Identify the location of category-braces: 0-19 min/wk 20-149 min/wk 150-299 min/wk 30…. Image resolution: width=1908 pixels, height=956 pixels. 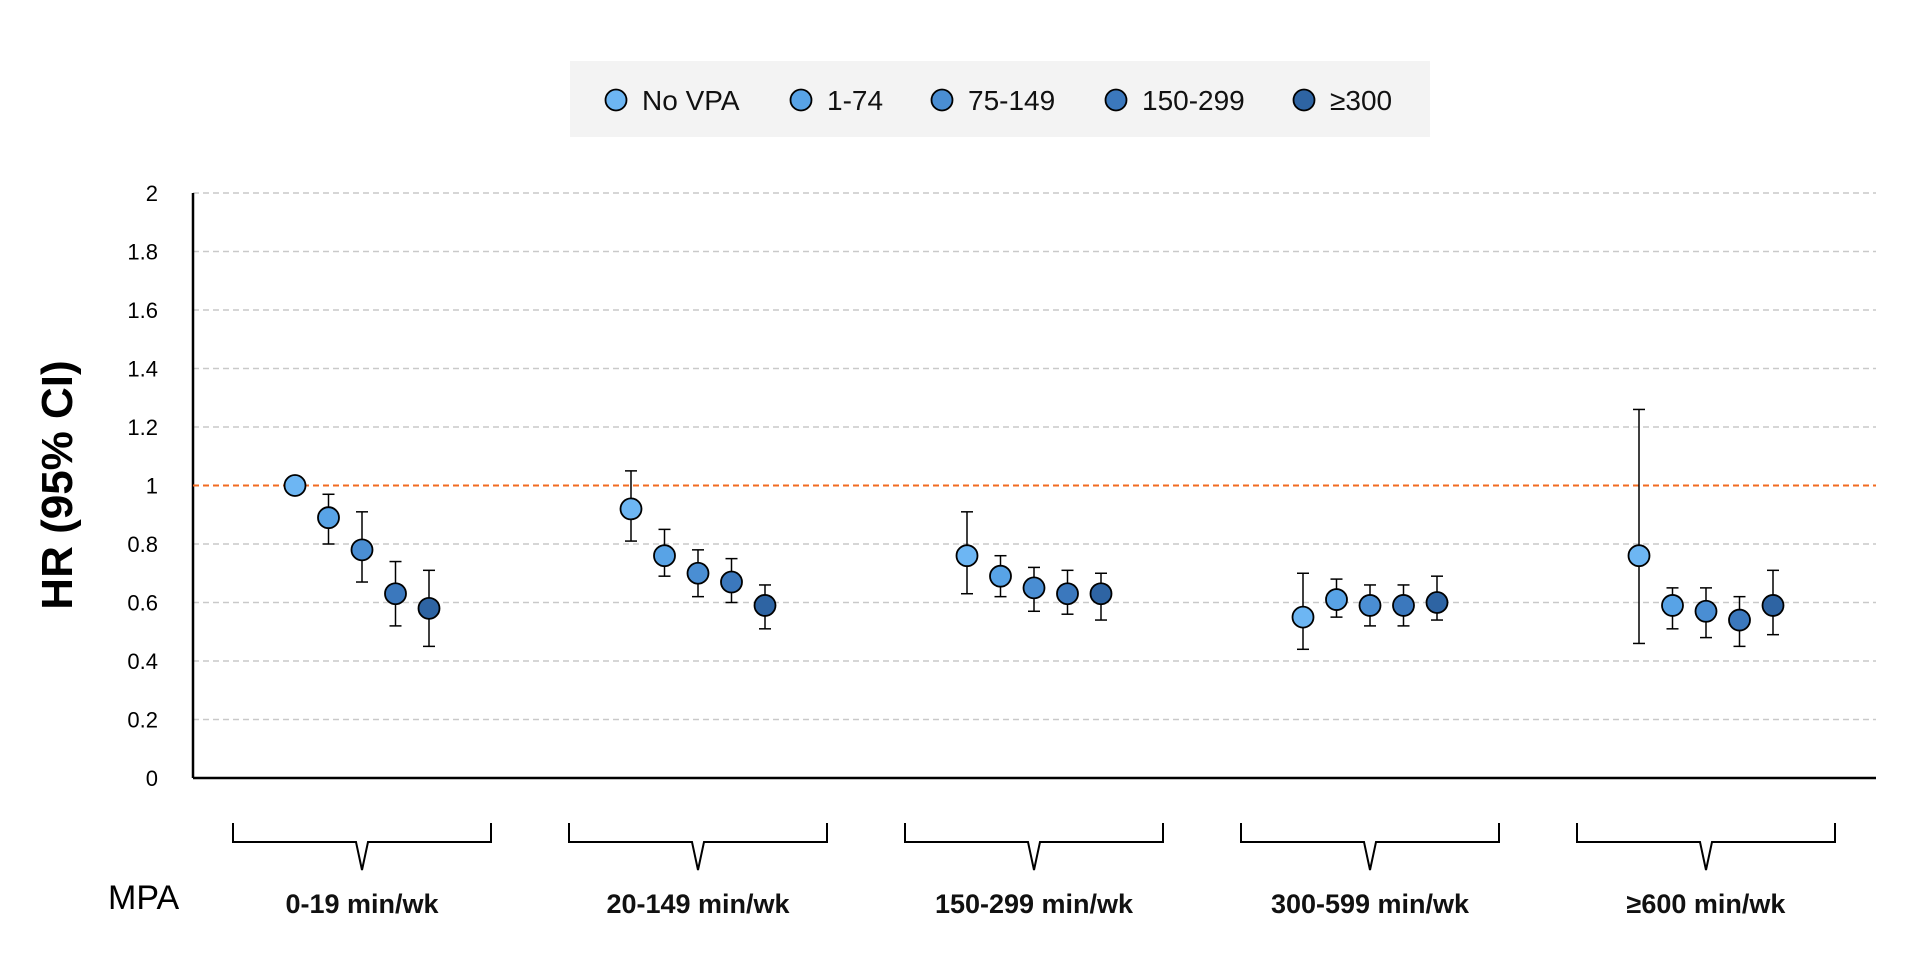
(1034, 871).